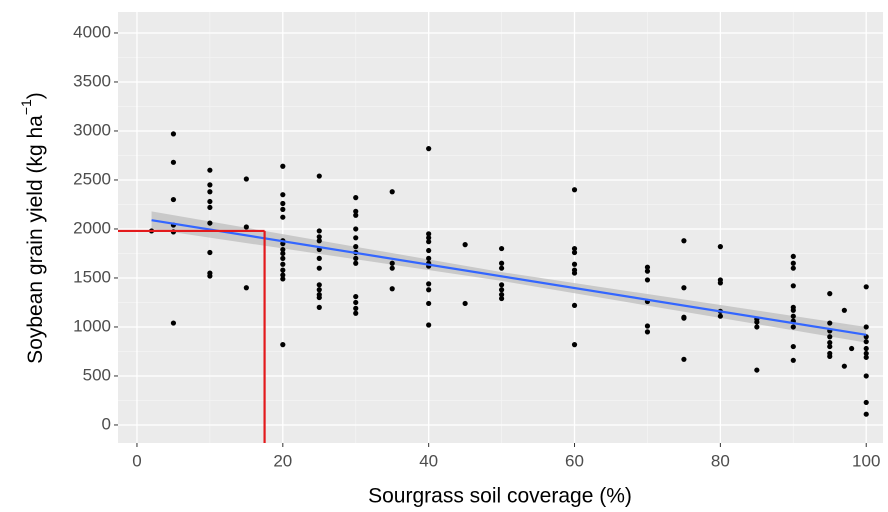  Describe the element at coordinates (720, 460) in the screenshot. I see `x-tick-label: 80` at that location.